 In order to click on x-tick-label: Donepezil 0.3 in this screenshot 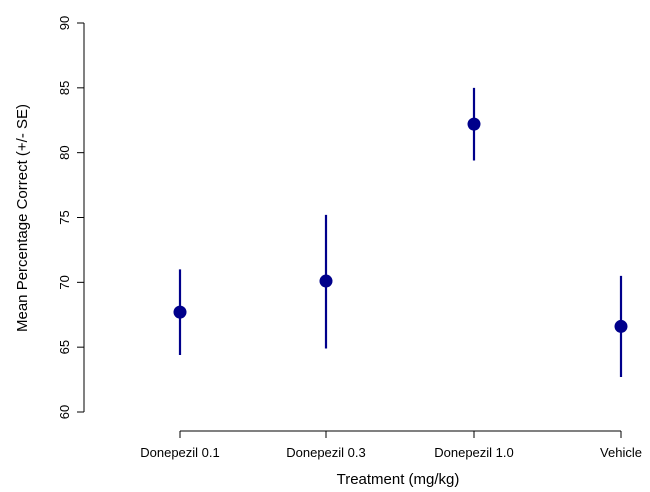, I will do `click(326, 452)`.